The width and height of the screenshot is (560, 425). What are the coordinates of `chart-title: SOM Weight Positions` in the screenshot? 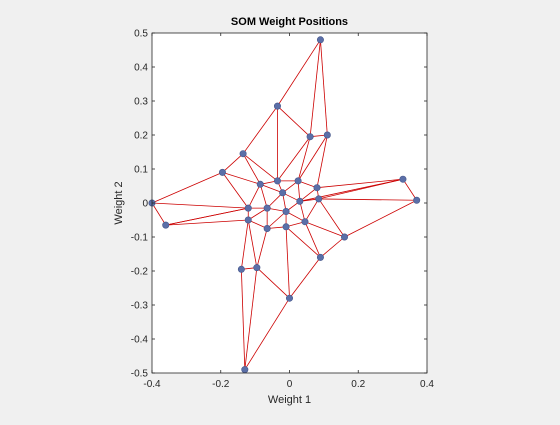 It's located at (289, 22).